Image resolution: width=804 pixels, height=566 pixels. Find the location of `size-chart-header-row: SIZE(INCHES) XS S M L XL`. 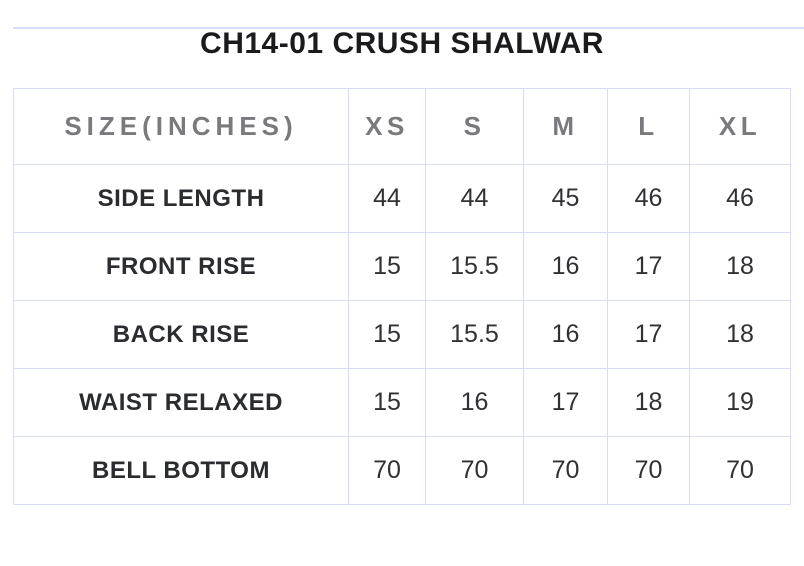

size-chart-header-row: SIZE(INCHES) XS S M L XL is located at coordinates (402, 126).